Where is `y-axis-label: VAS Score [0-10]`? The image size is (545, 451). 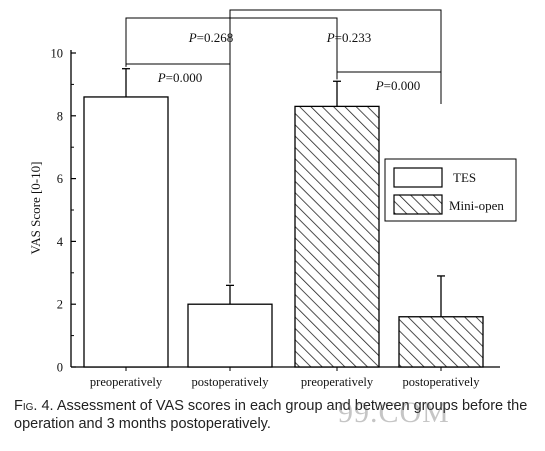
y-axis-label: VAS Score [0-10] is located at coordinates (35, 208).